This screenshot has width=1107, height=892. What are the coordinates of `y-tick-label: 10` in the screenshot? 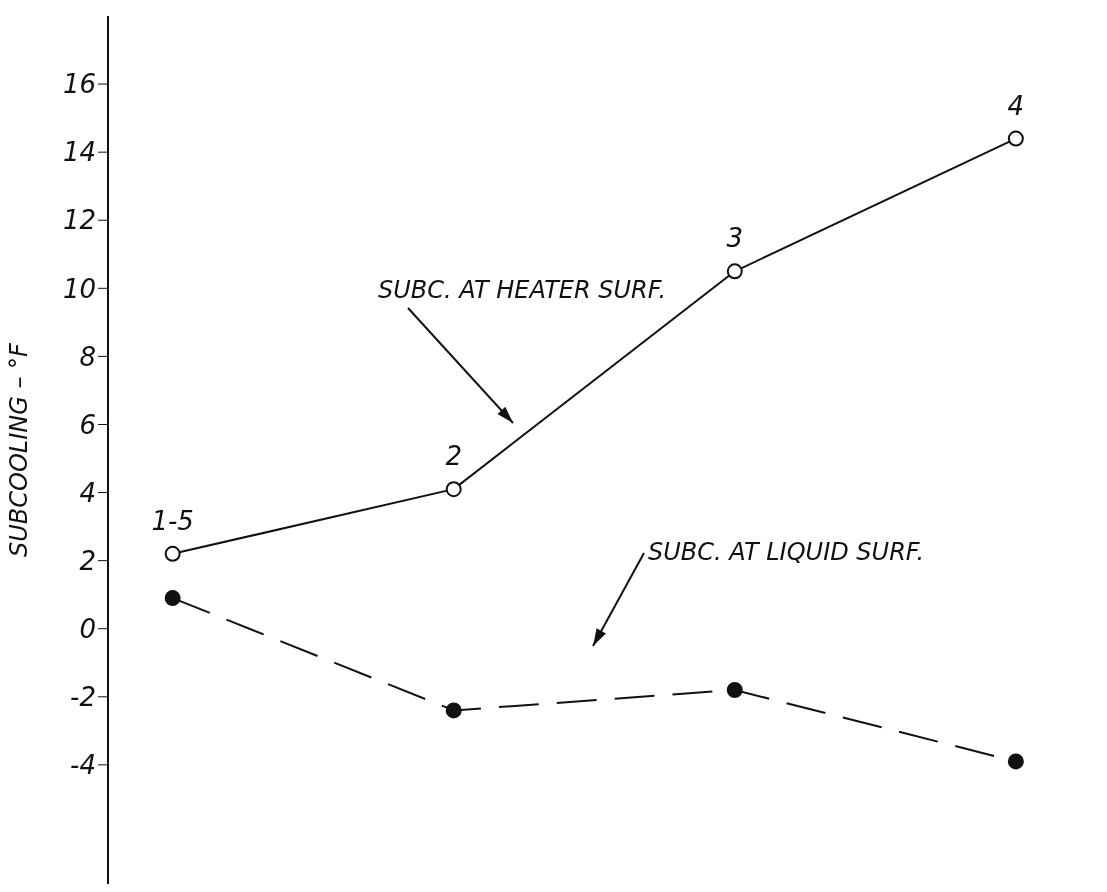 It's located at (79, 288).